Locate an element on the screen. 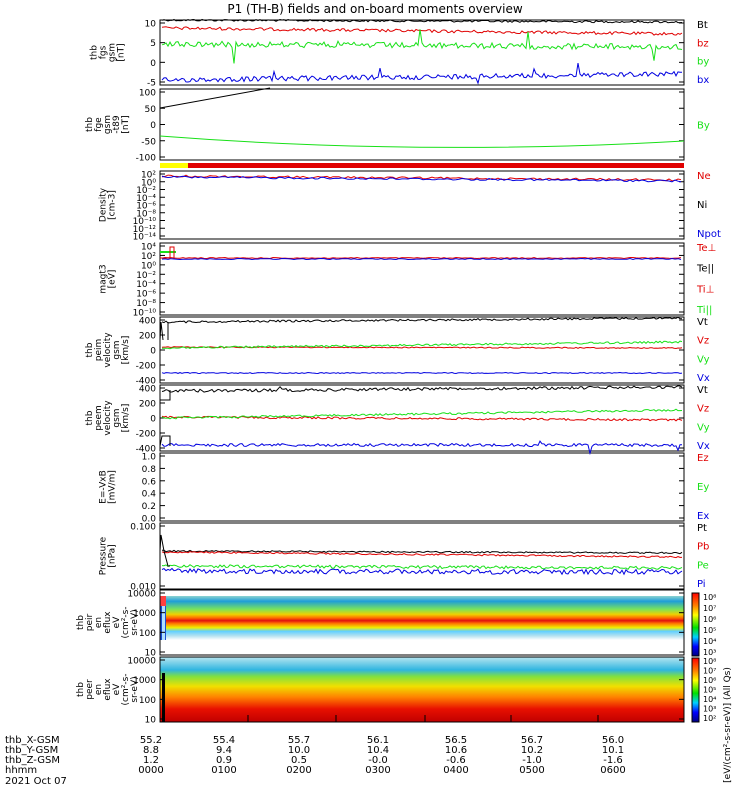 Image resolution: width=750 pixels, height=800 pixels. y-axis-label: Pressure is located at coordinates (104, 555).